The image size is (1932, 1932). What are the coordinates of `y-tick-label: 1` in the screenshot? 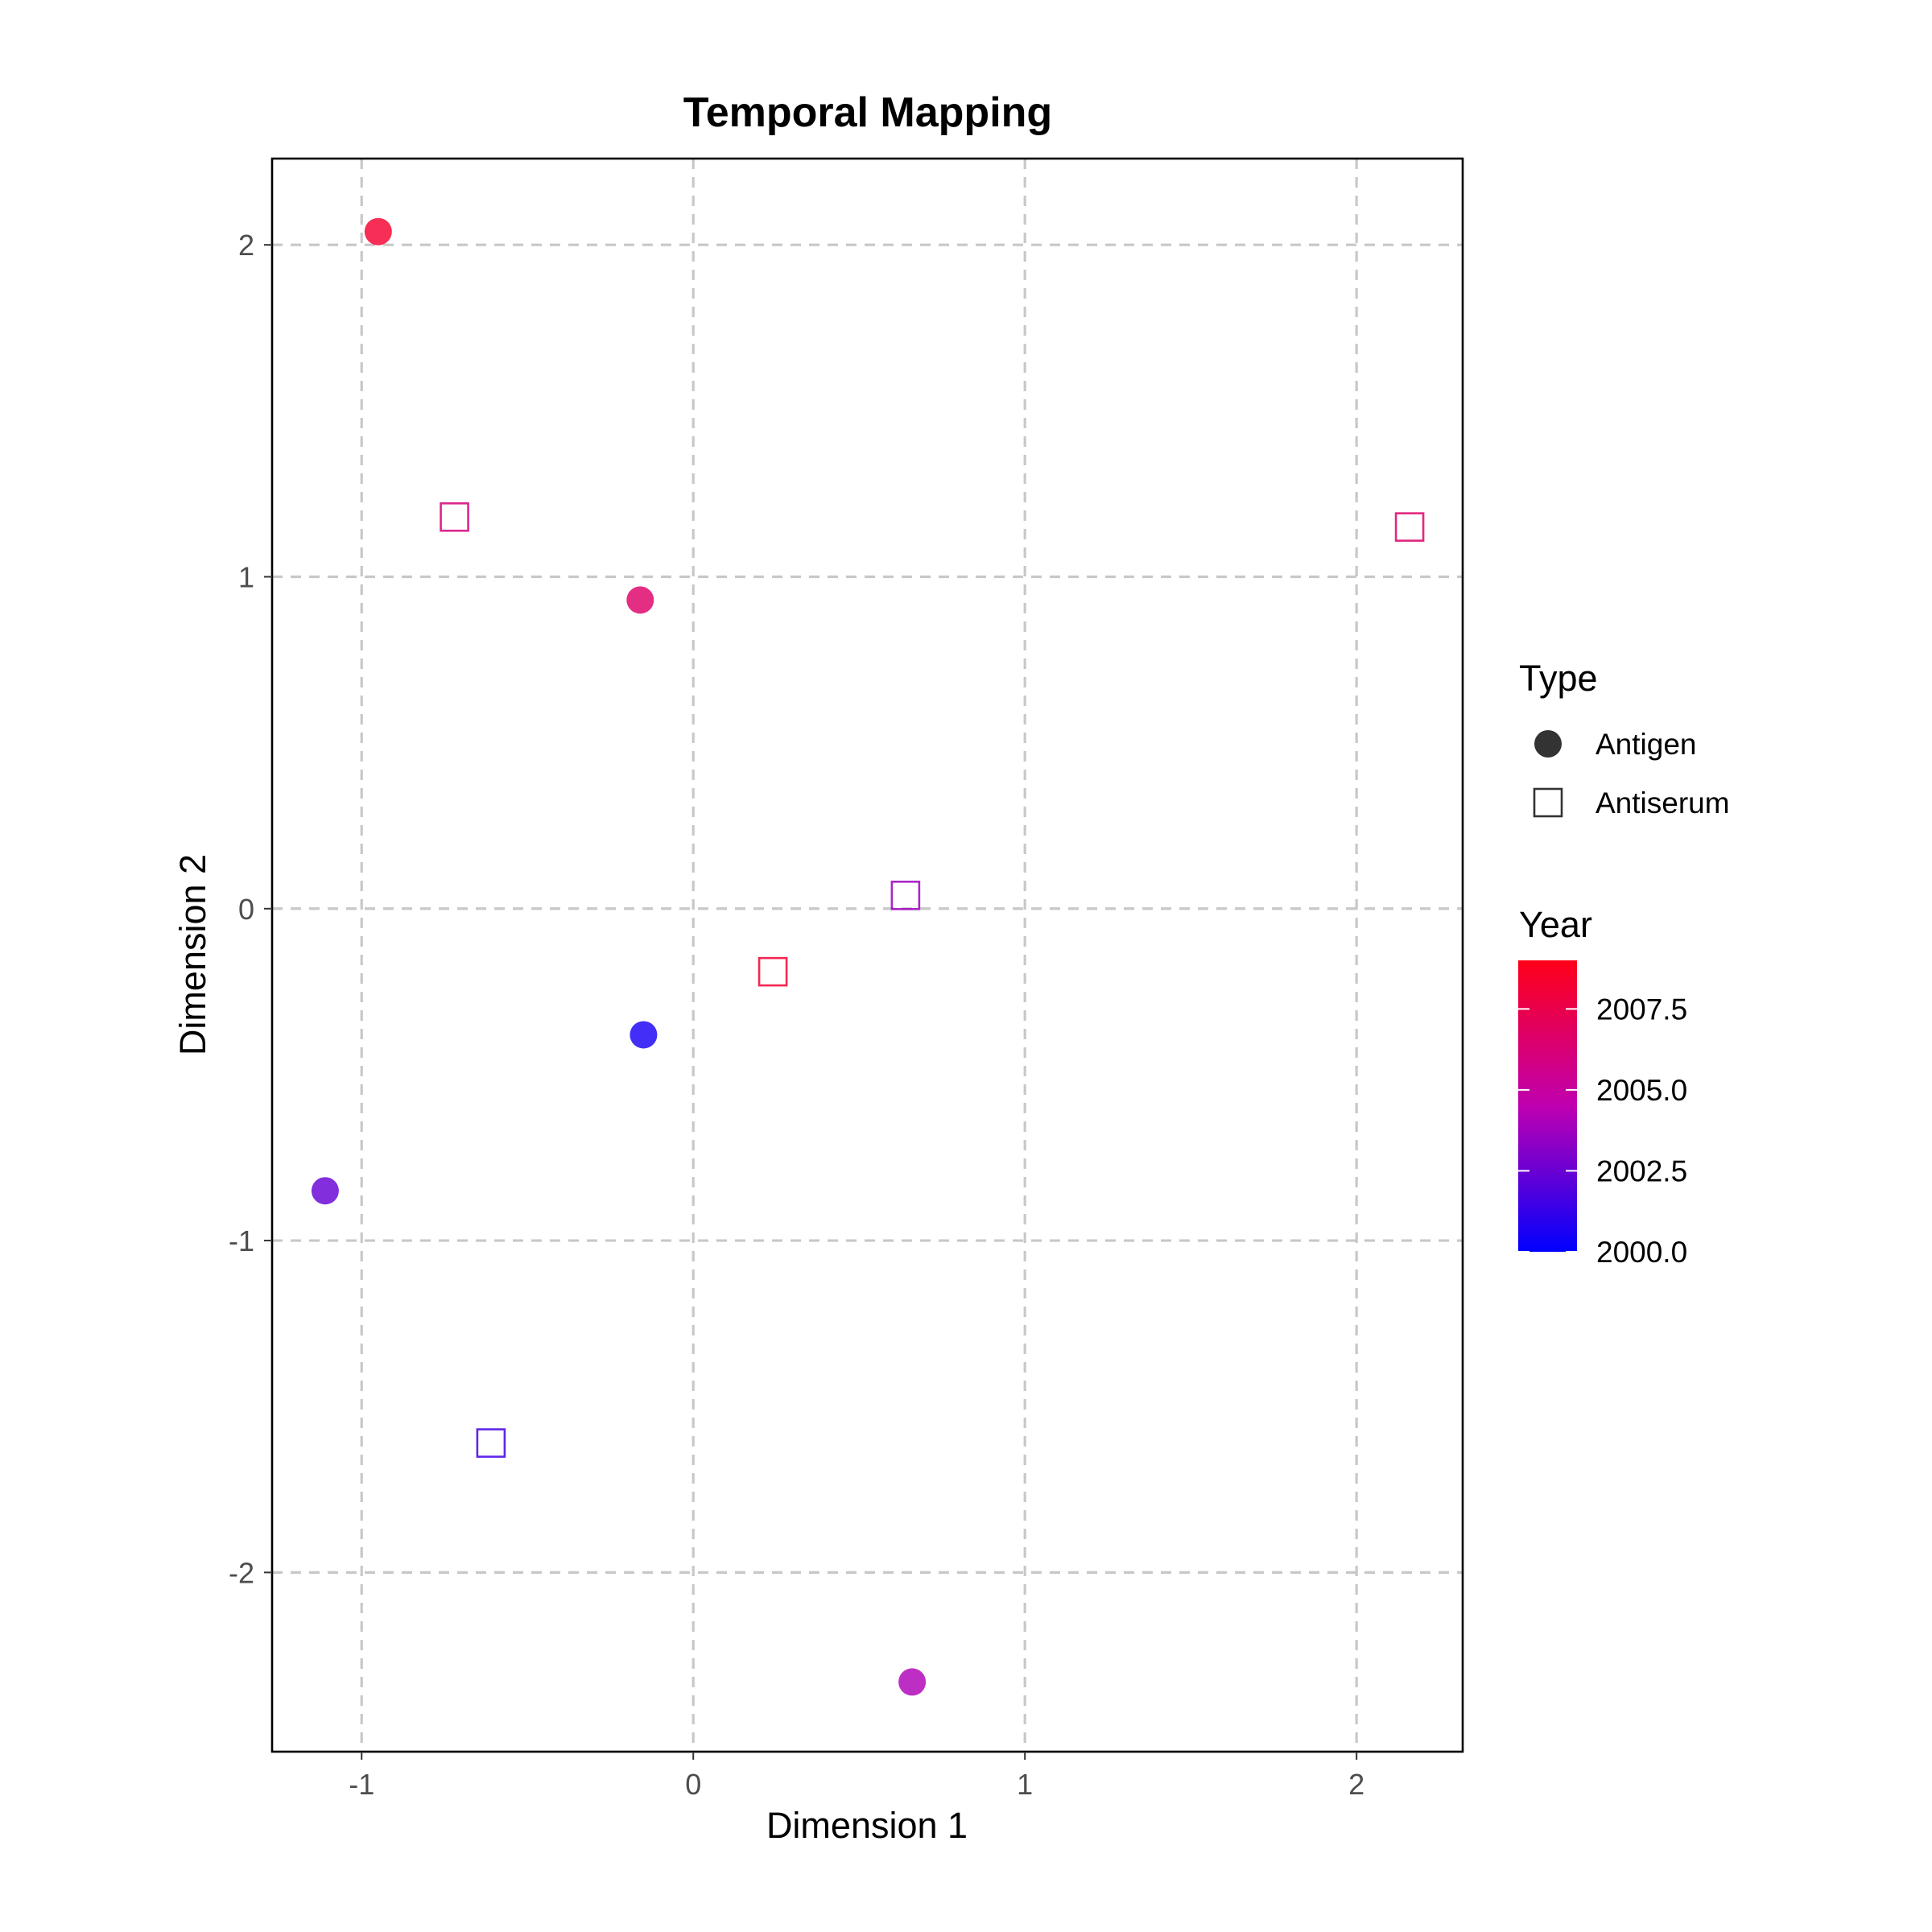 It's located at (246, 576).